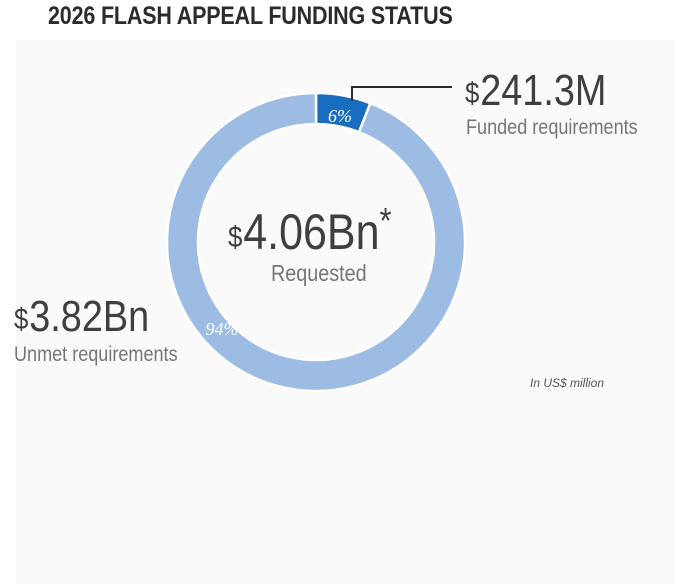 The image size is (675, 584). I want to click on unmet-amount-value: 3.82Bn, so click(89, 316).